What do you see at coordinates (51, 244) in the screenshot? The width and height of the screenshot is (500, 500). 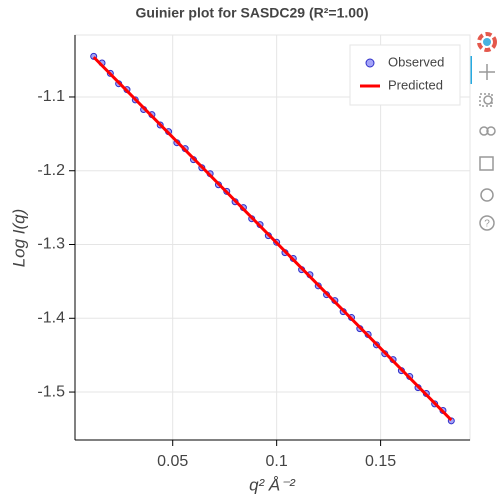 I see `y-tick-label: -1.3` at bounding box center [51, 244].